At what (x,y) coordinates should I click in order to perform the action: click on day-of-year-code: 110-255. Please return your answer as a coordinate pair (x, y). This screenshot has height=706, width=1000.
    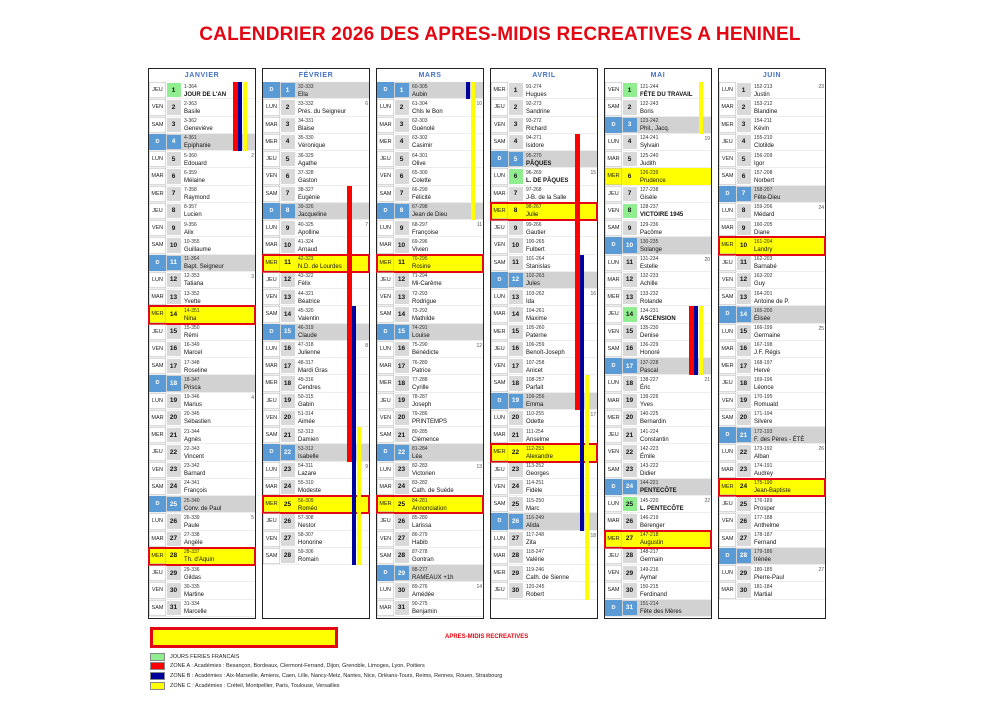
    Looking at the image, I should click on (535, 414).